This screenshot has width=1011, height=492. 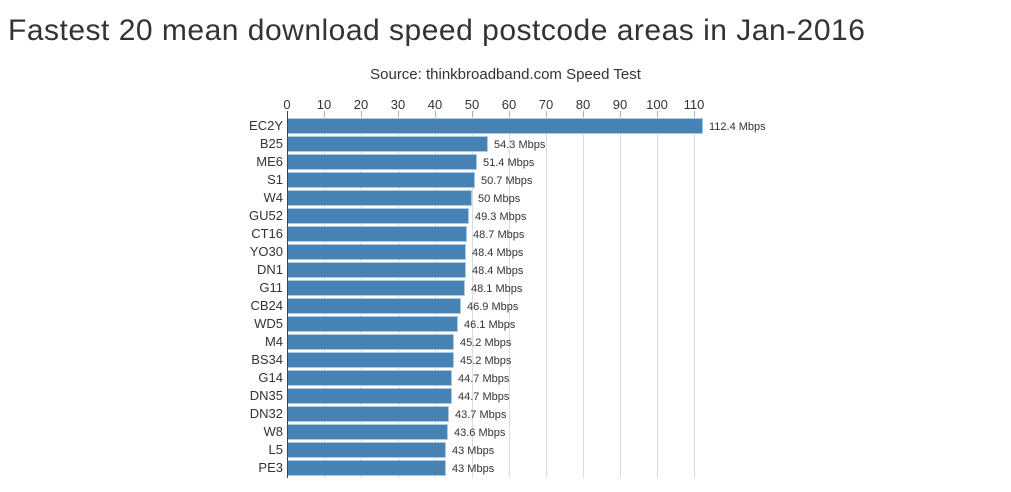 I want to click on value-label: 46.1 Mbps, so click(x=490, y=325).